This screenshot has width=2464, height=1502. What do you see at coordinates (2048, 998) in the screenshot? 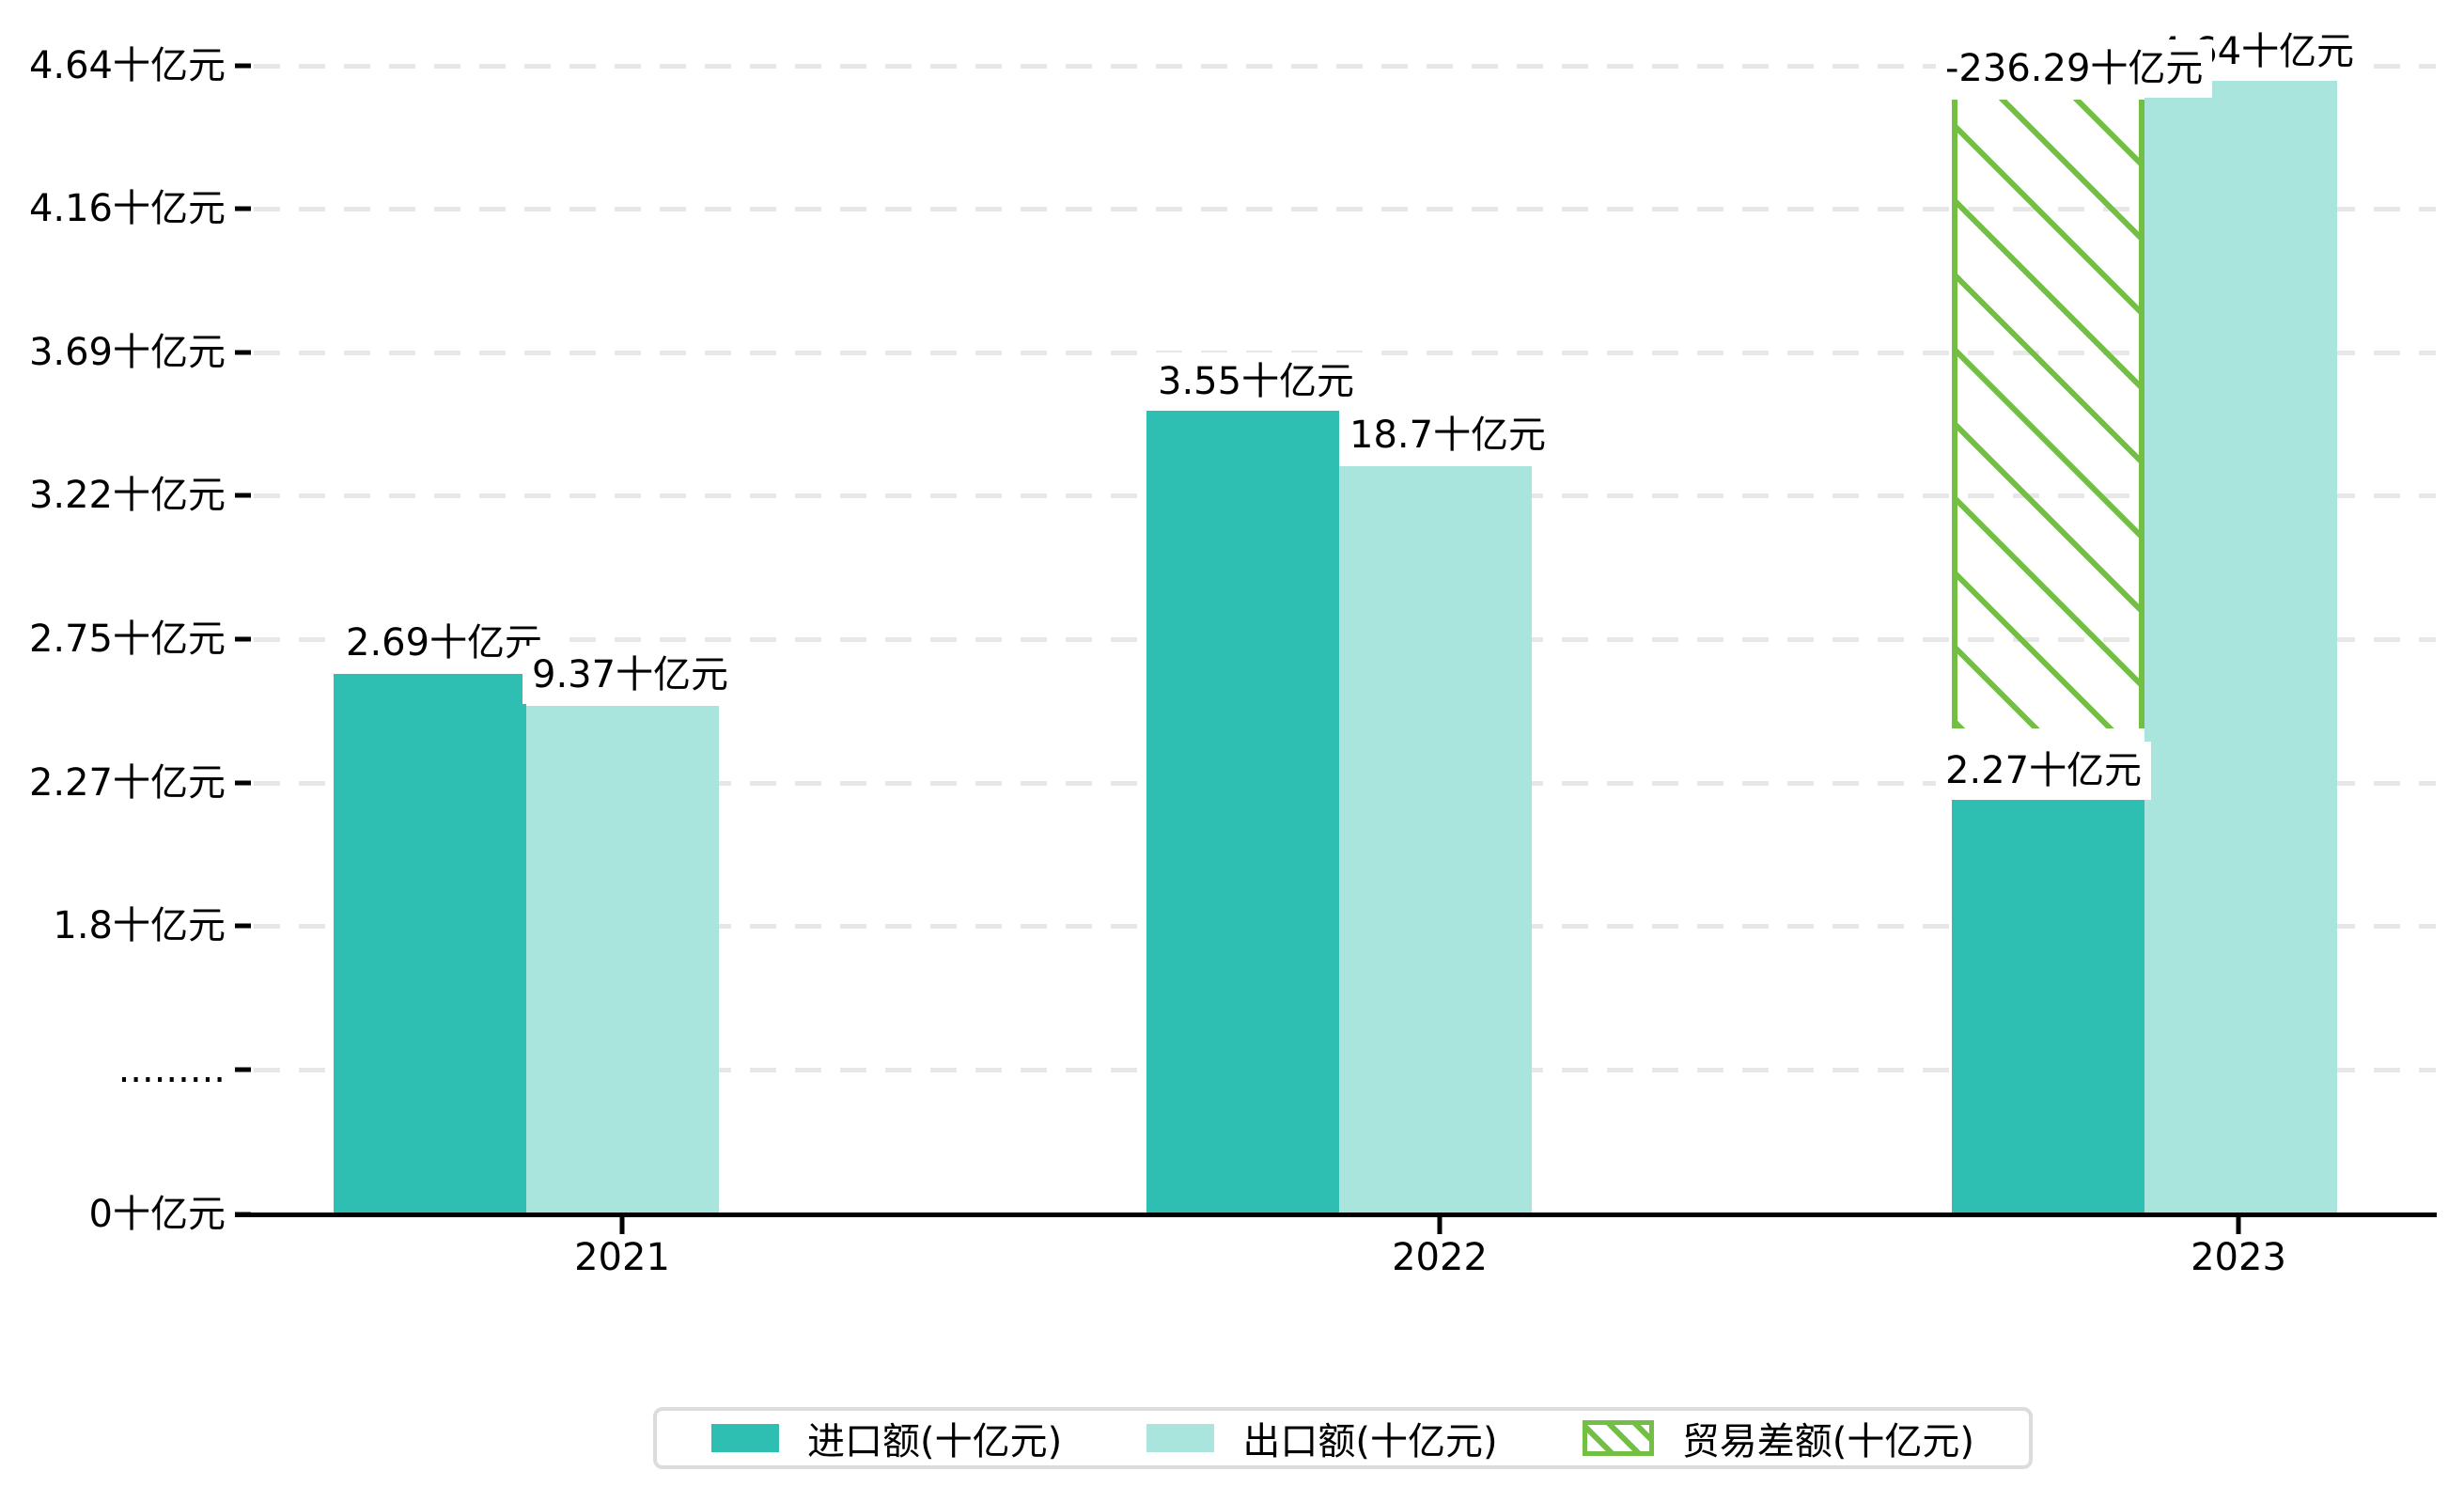
I see `bar-import-2023` at bounding box center [2048, 998].